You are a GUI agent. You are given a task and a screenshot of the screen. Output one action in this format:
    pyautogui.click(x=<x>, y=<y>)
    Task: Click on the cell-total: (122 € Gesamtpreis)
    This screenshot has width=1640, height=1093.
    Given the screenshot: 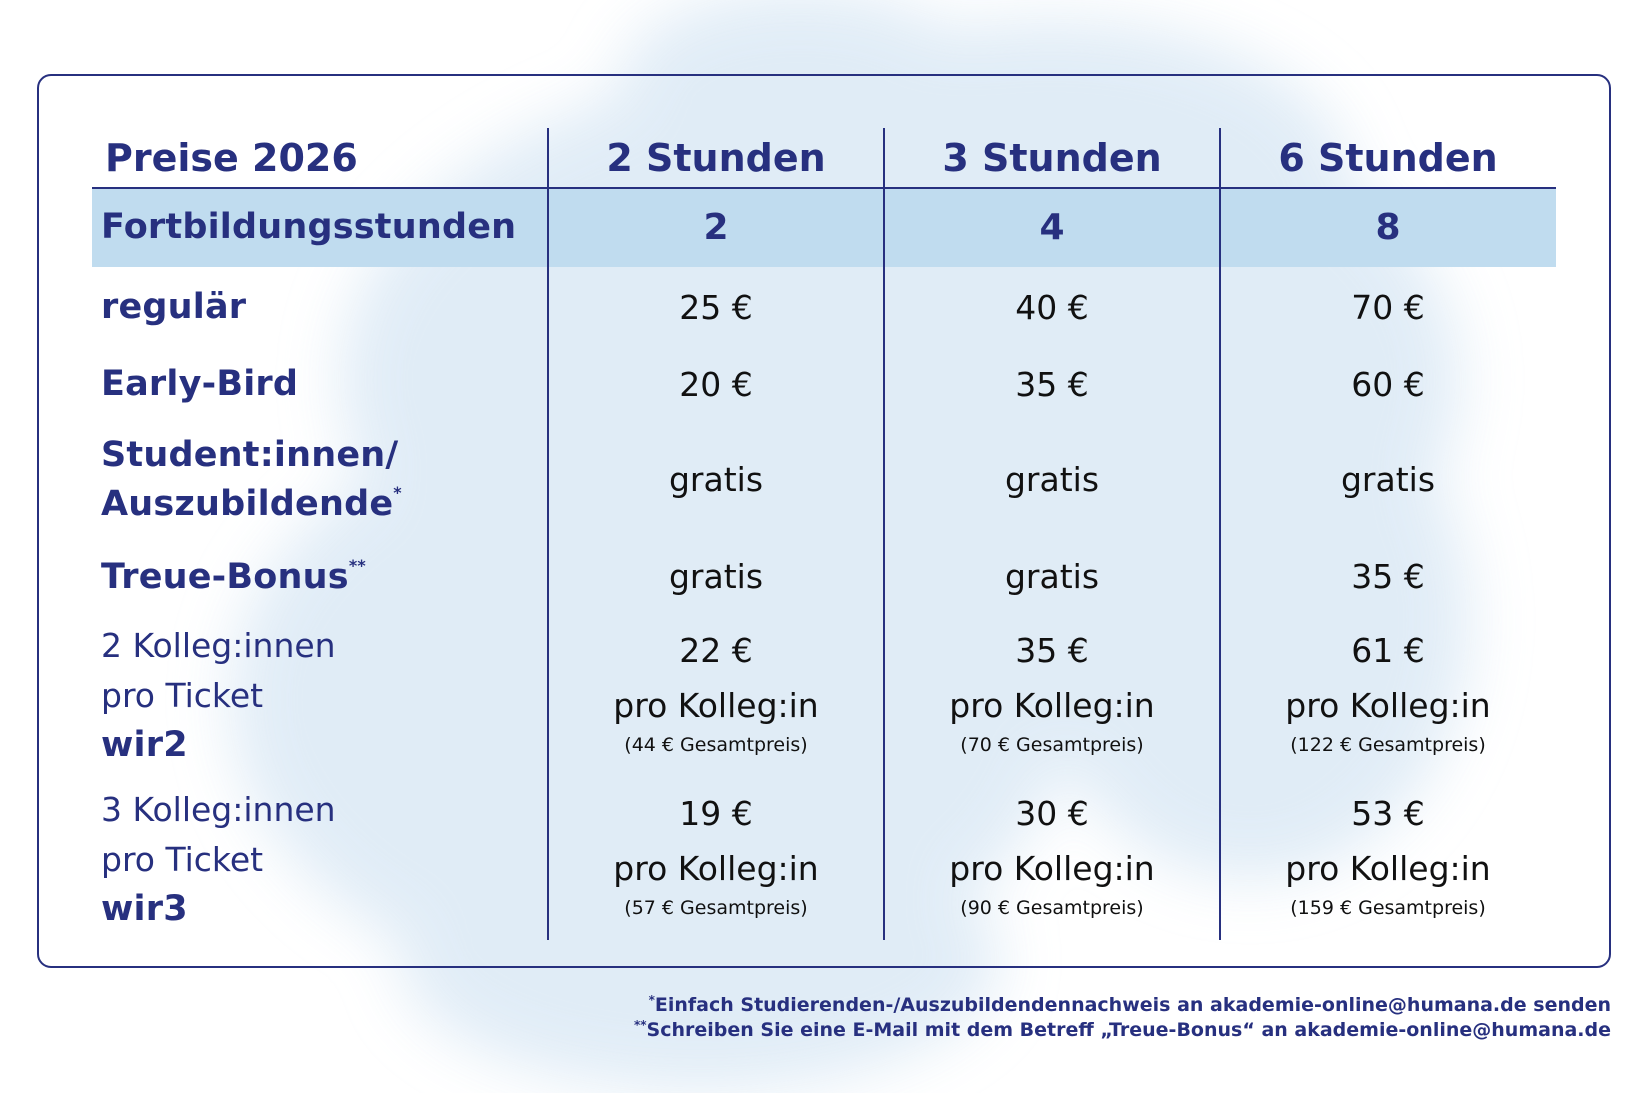 What is the action you would take?
    pyautogui.click(x=1388, y=745)
    